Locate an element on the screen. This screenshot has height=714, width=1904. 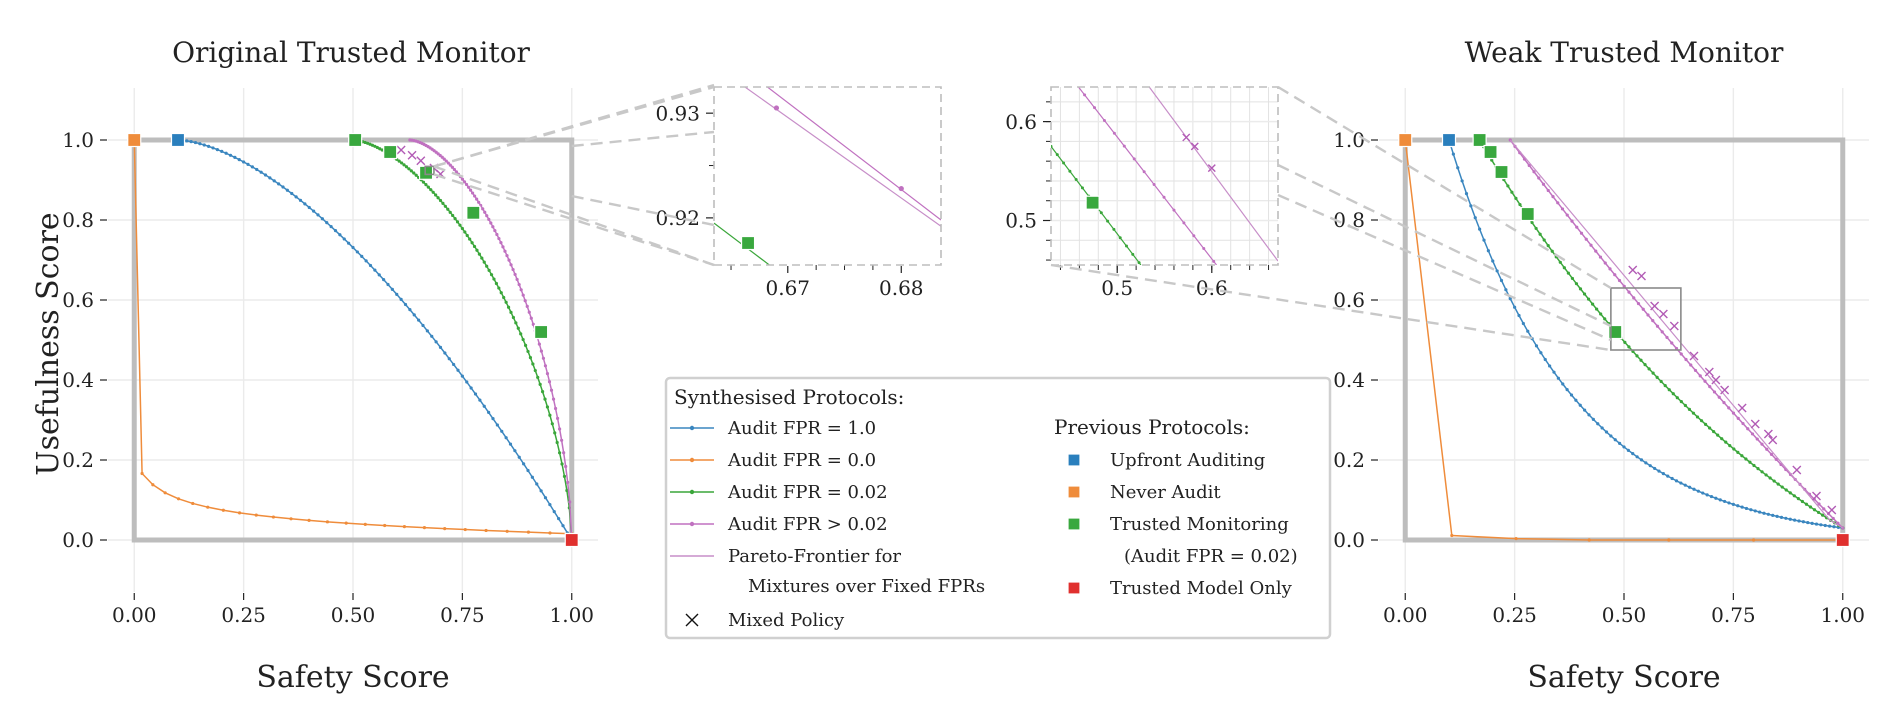
marker-trusted_mon is located at coordinates (1615, 332).